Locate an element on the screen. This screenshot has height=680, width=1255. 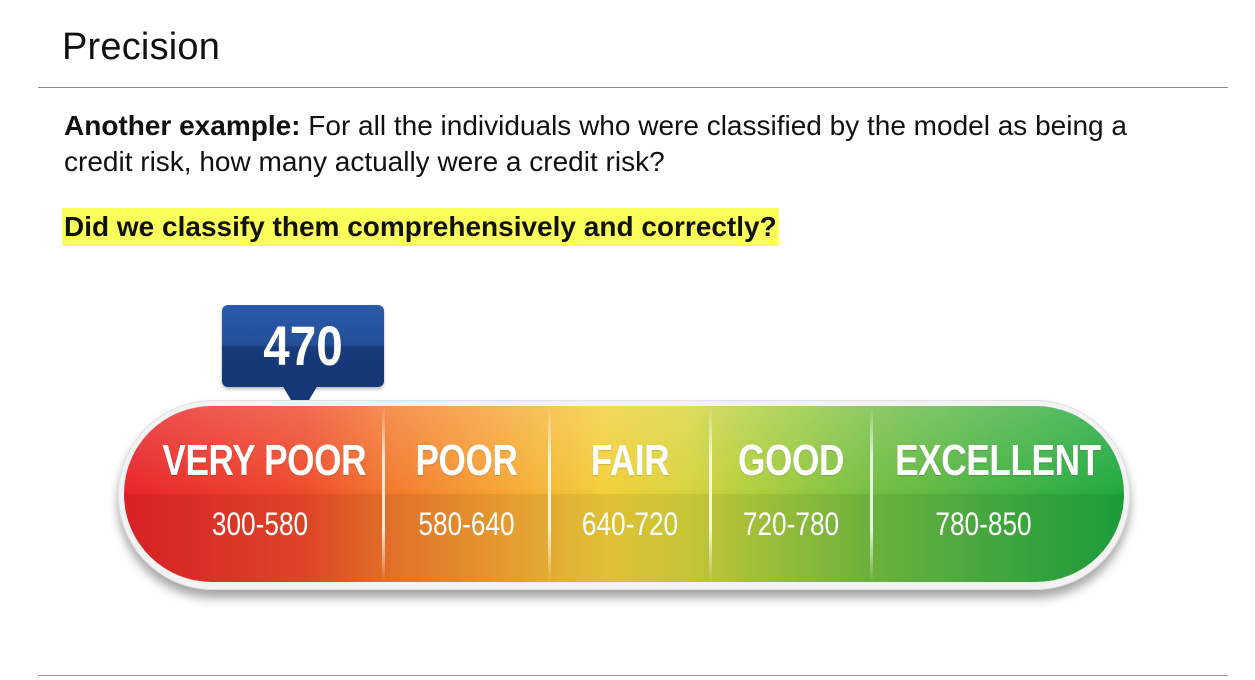
segment-range: 780-850 is located at coordinates (983, 524).